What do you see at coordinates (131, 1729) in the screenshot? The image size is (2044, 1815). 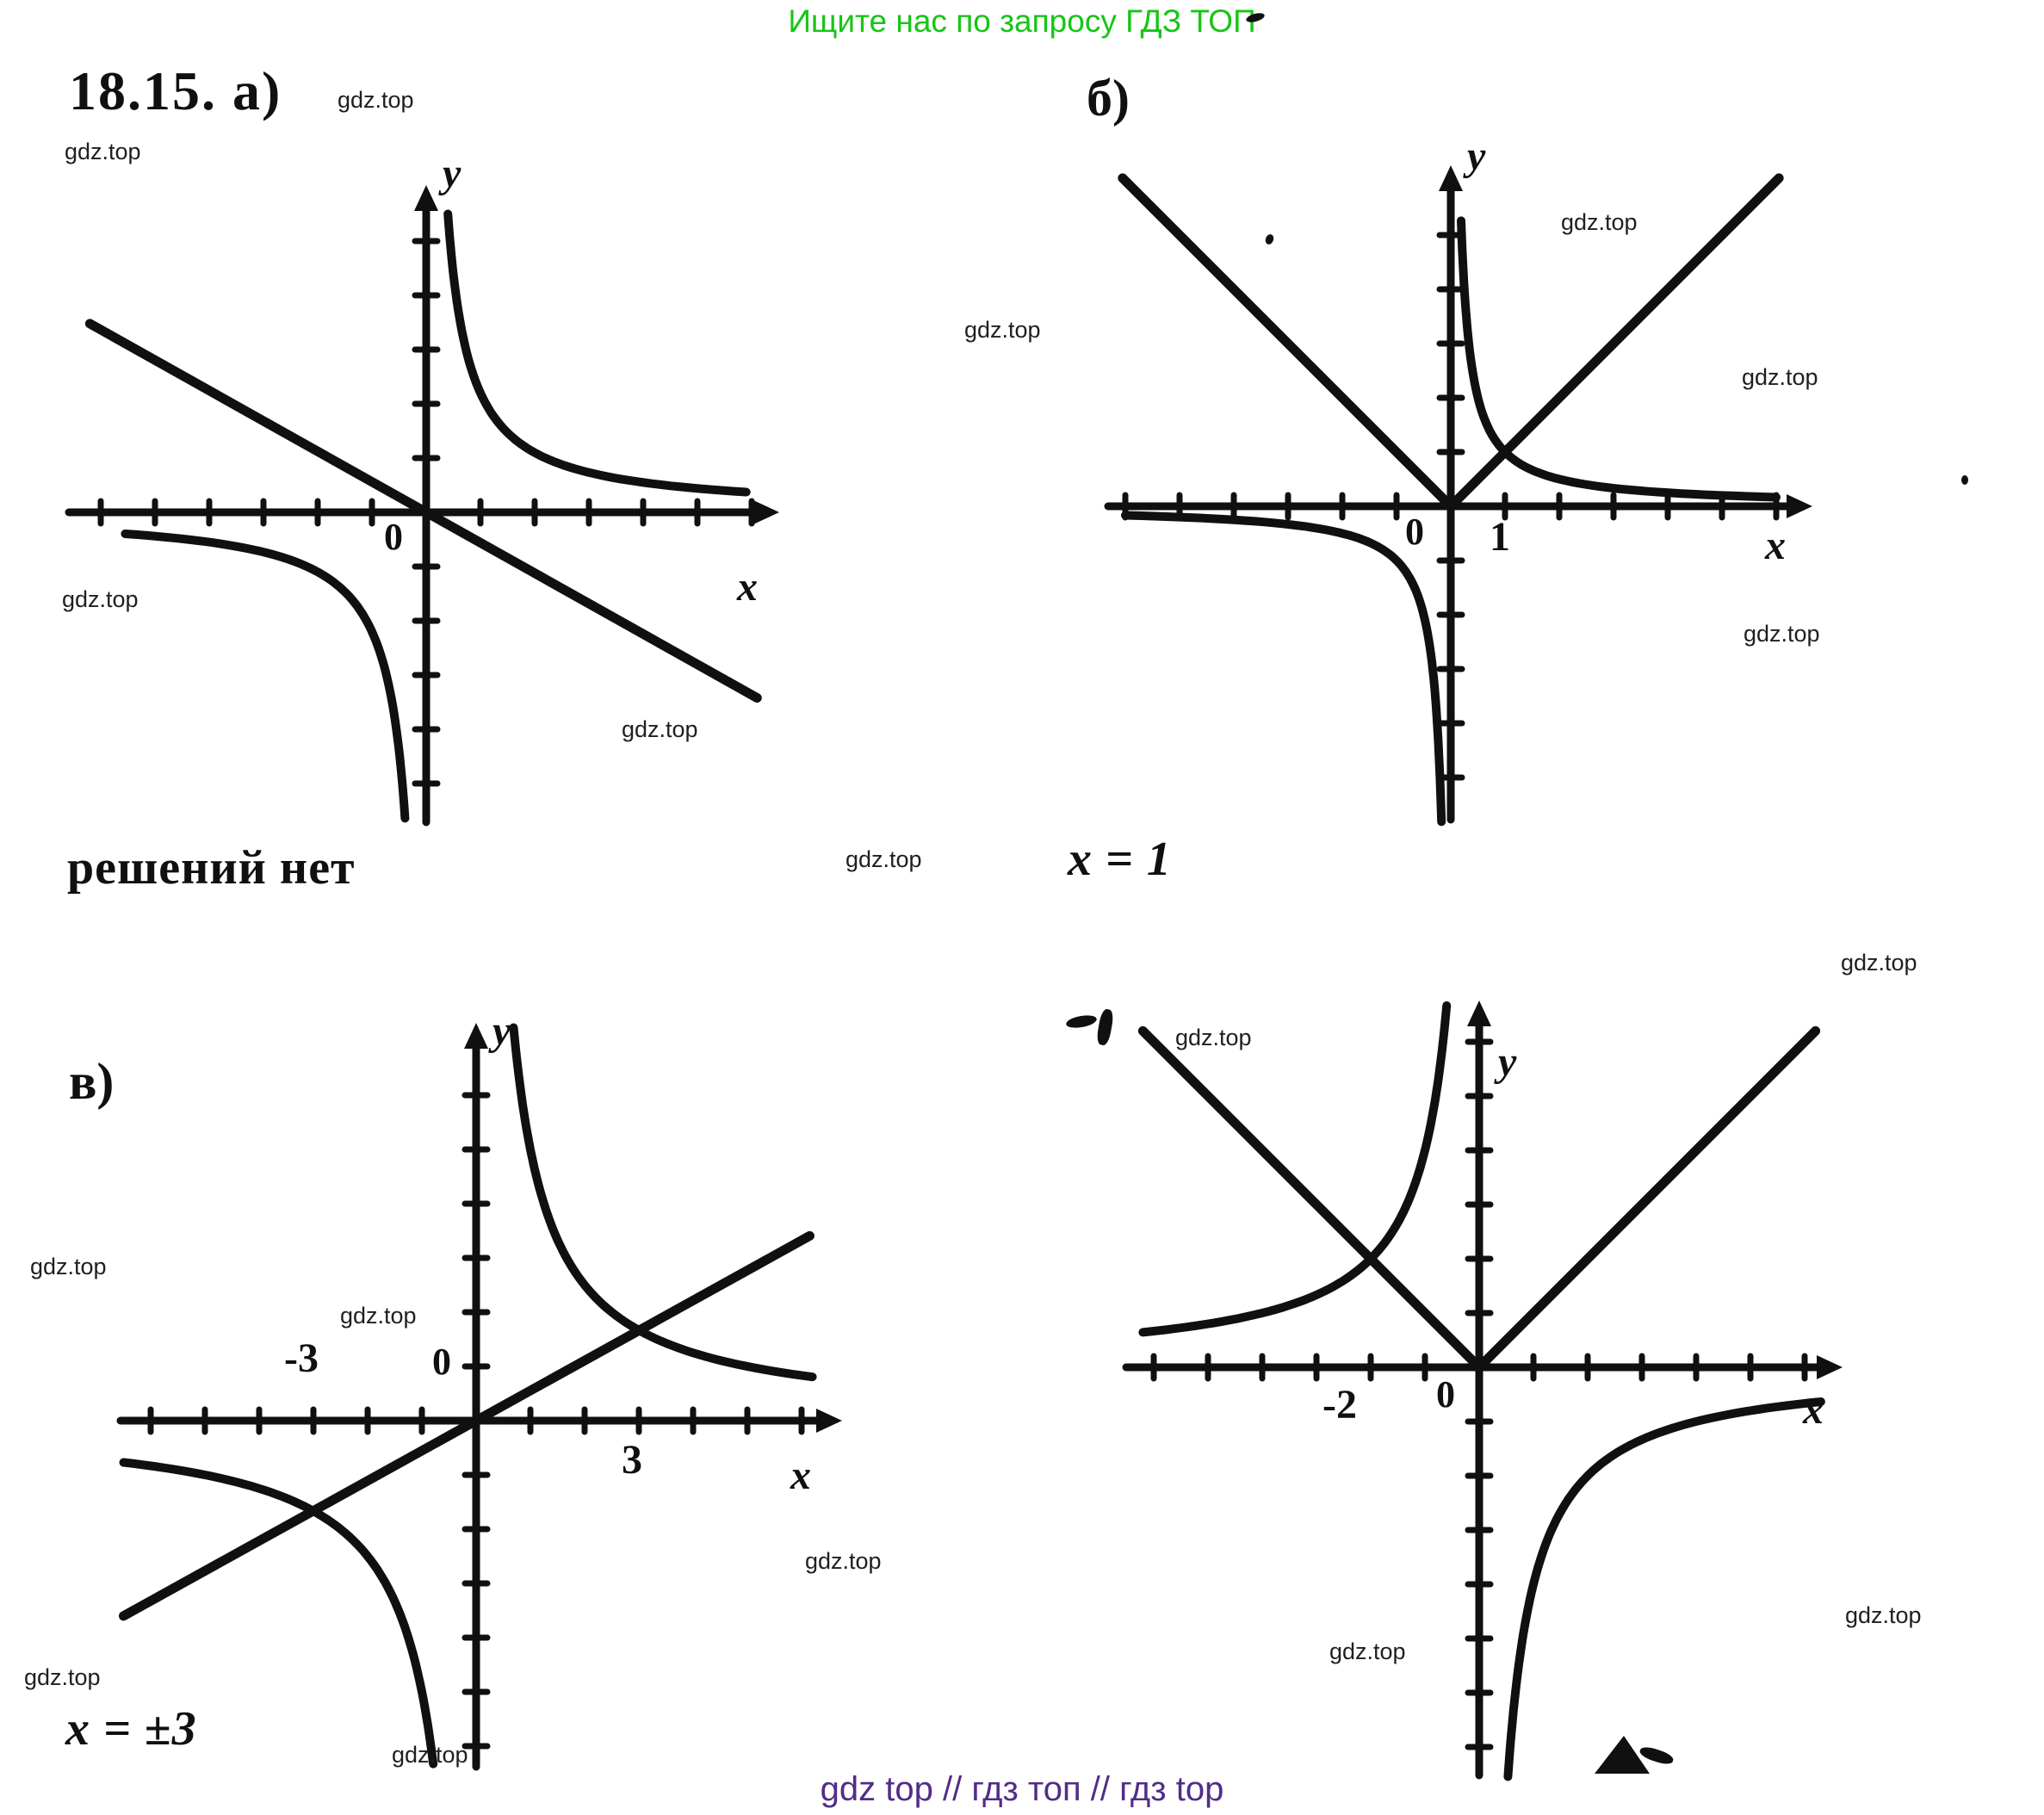 I see `answer-v: x = ±3` at bounding box center [131, 1729].